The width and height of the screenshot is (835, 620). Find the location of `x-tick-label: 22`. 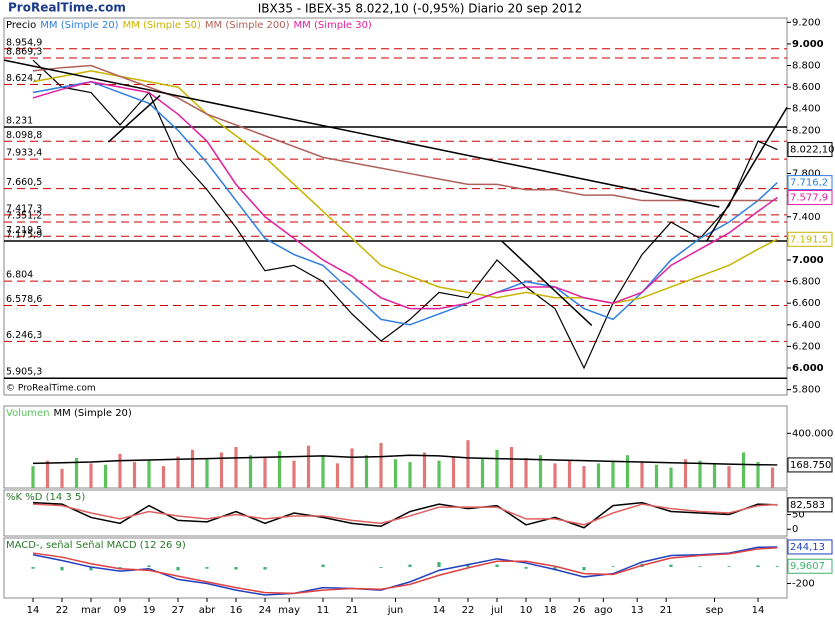

x-tick-label: 22 is located at coordinates (62, 610).